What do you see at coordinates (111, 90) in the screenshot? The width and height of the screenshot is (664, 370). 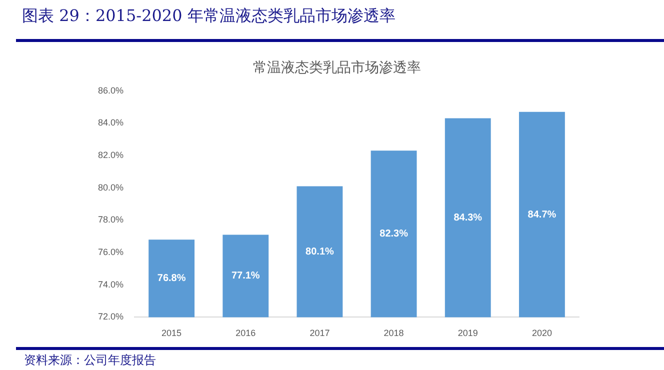 I see `y-tick-label: 86.0%` at bounding box center [111, 90].